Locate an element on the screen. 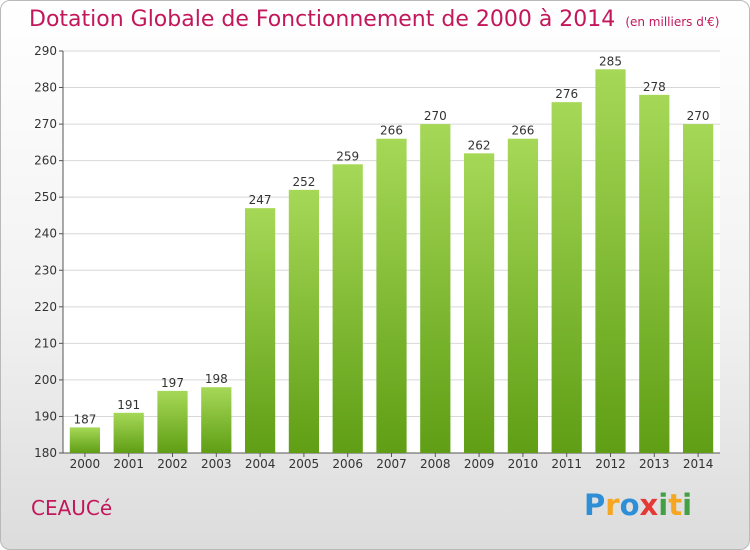  data-label: 198 is located at coordinates (216, 379).